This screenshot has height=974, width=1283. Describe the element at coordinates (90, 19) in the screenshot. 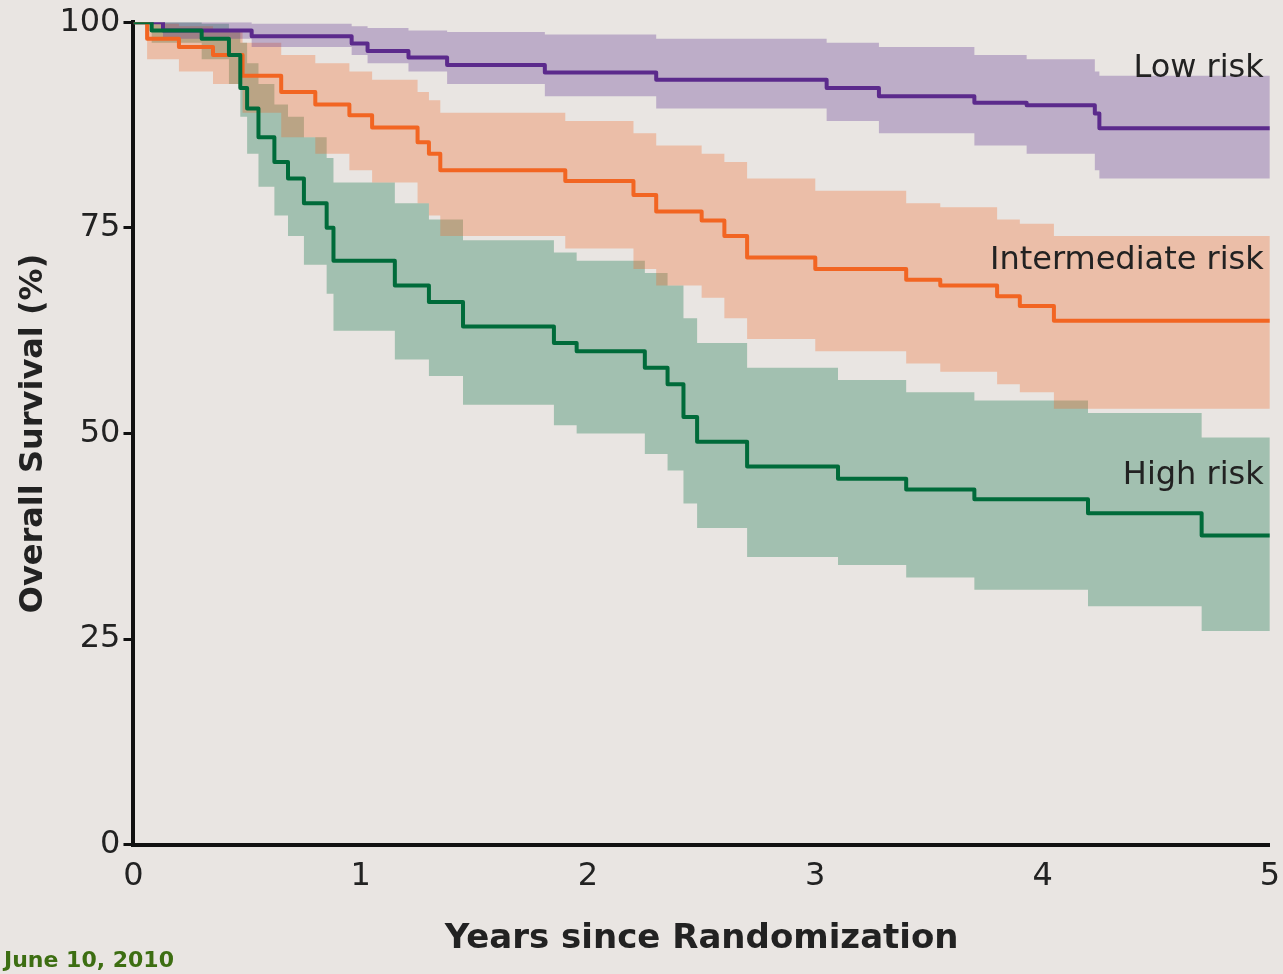

I see `y-tick-label: 100` at that location.